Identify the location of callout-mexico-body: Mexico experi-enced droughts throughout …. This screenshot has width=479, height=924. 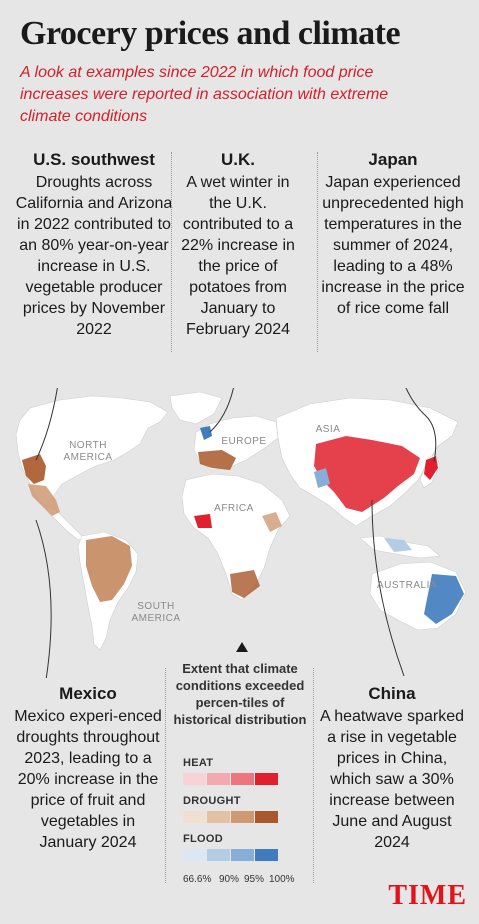
(88, 779).